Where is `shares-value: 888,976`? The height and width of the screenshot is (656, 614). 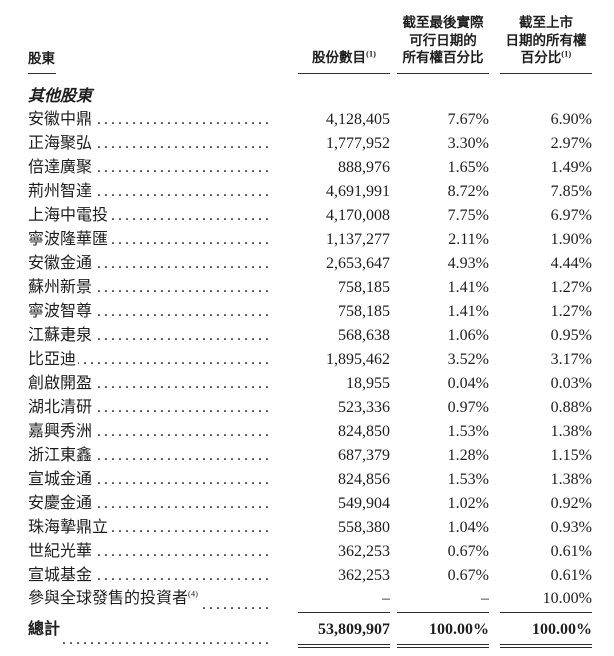 shares-value: 888,976 is located at coordinates (364, 167).